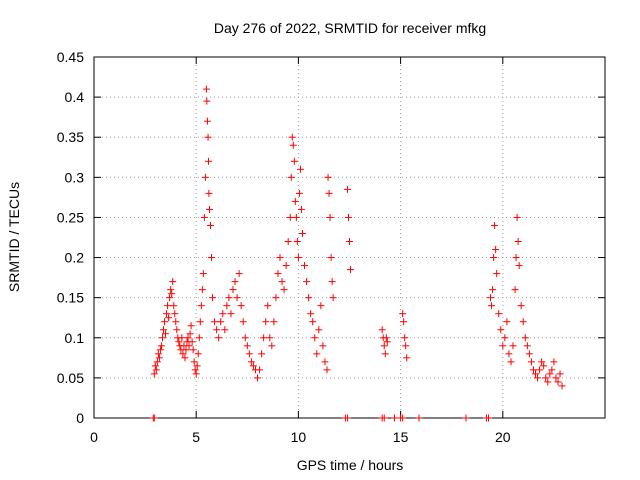 This screenshot has width=640, height=480. What do you see at coordinates (196, 437) in the screenshot?
I see `x-tick-label: 5` at bounding box center [196, 437].